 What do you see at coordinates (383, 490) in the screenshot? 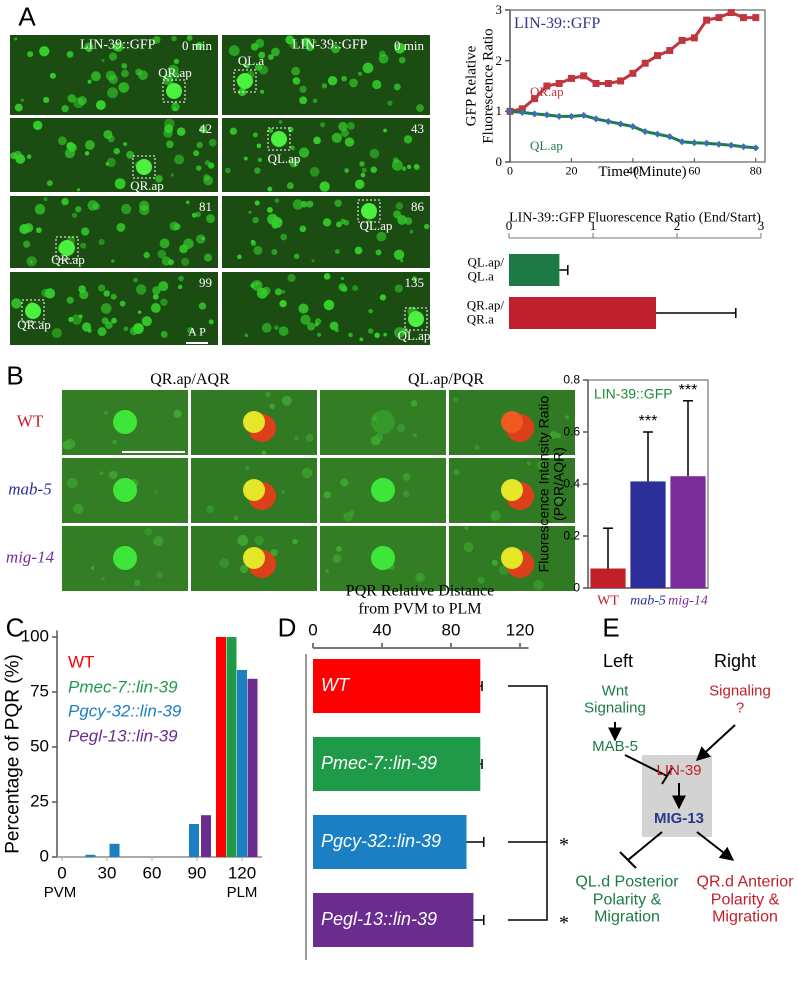
I see `gfp-cell` at bounding box center [383, 490].